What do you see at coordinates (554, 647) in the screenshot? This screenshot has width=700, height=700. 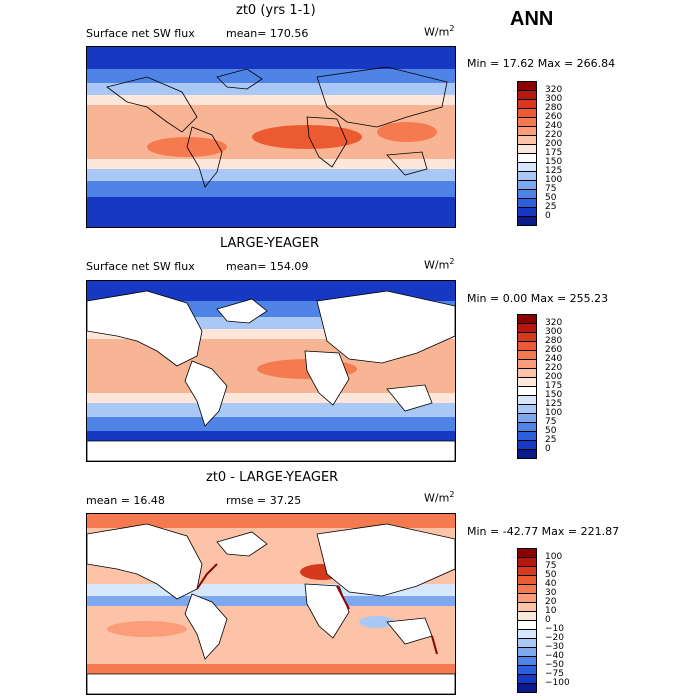 I see `colorbar-tick-label: −30` at bounding box center [554, 647].